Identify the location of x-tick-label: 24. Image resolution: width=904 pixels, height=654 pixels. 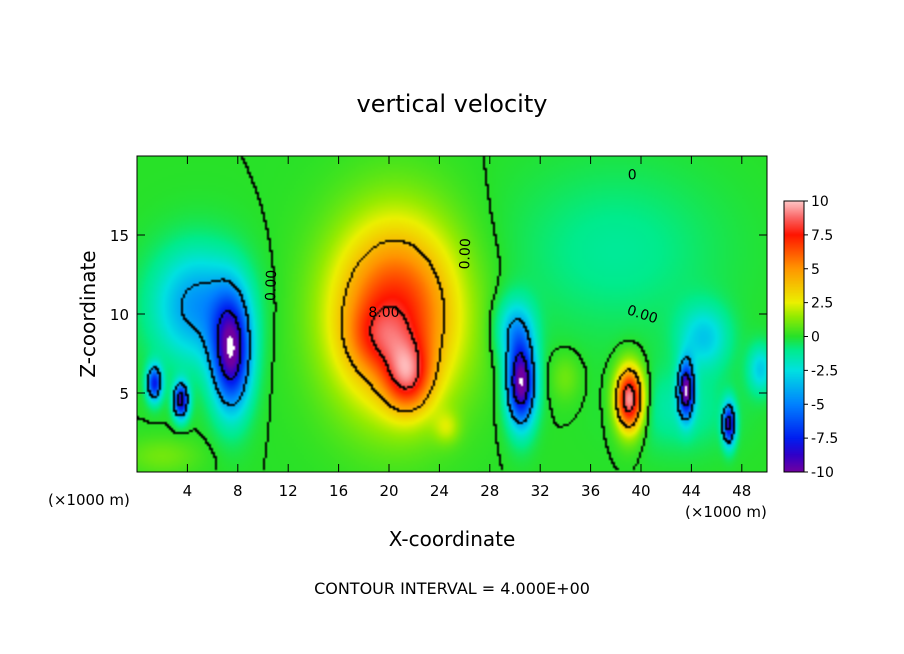
(439, 491).